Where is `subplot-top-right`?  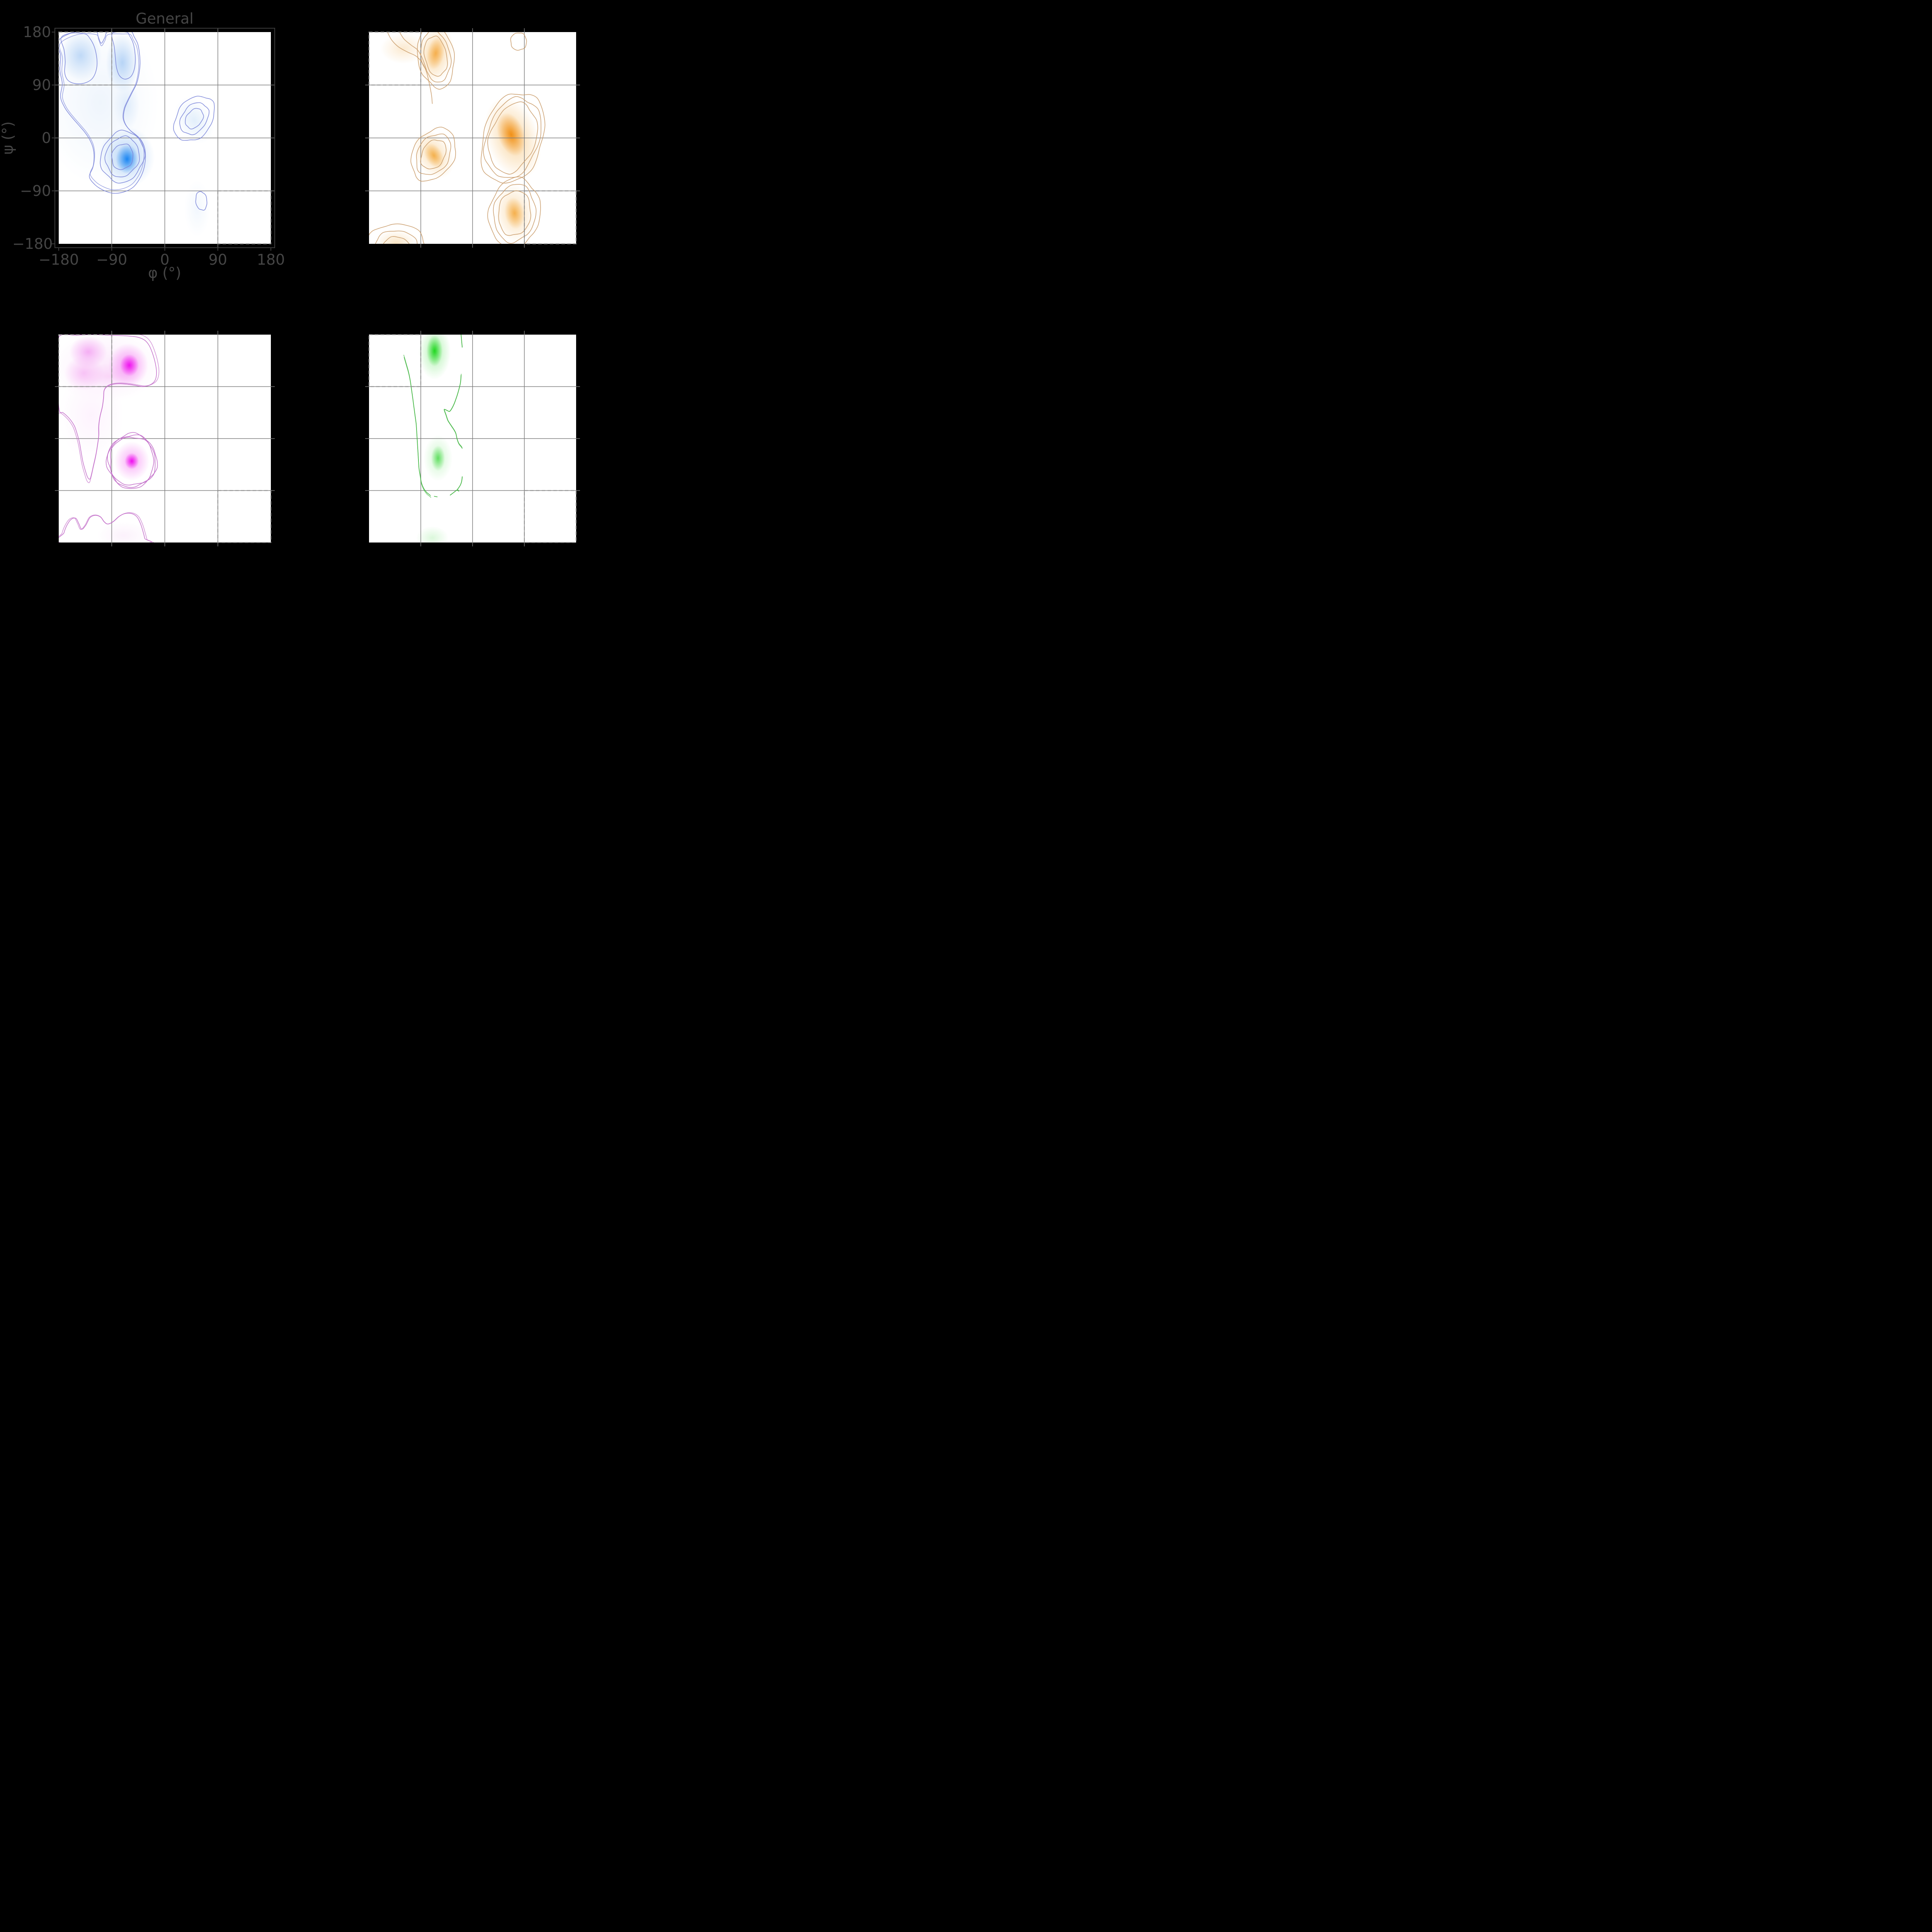
subplot-top-right is located at coordinates (473, 138).